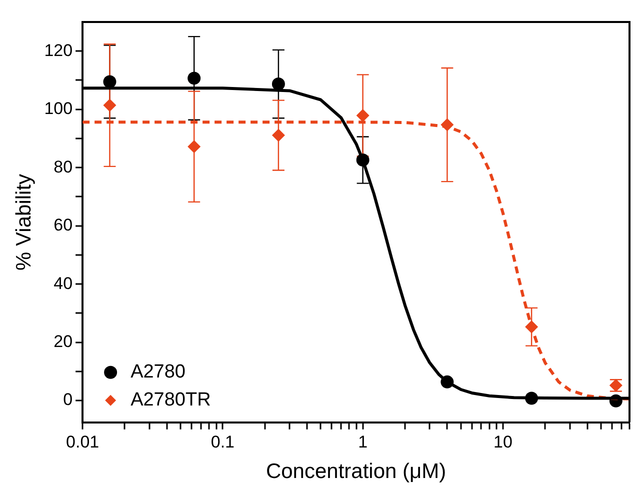 This screenshot has width=644, height=497. What do you see at coordinates (356, 472) in the screenshot?
I see `x-axis-title: Concentration (μM)` at bounding box center [356, 472].